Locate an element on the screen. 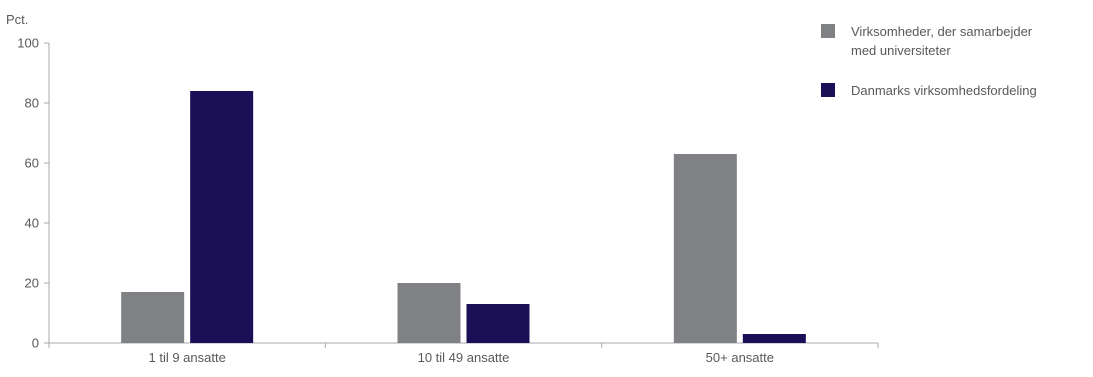 Image resolution: width=1093 pixels, height=377 pixels. y-tick-label: 0 is located at coordinates (35, 343).